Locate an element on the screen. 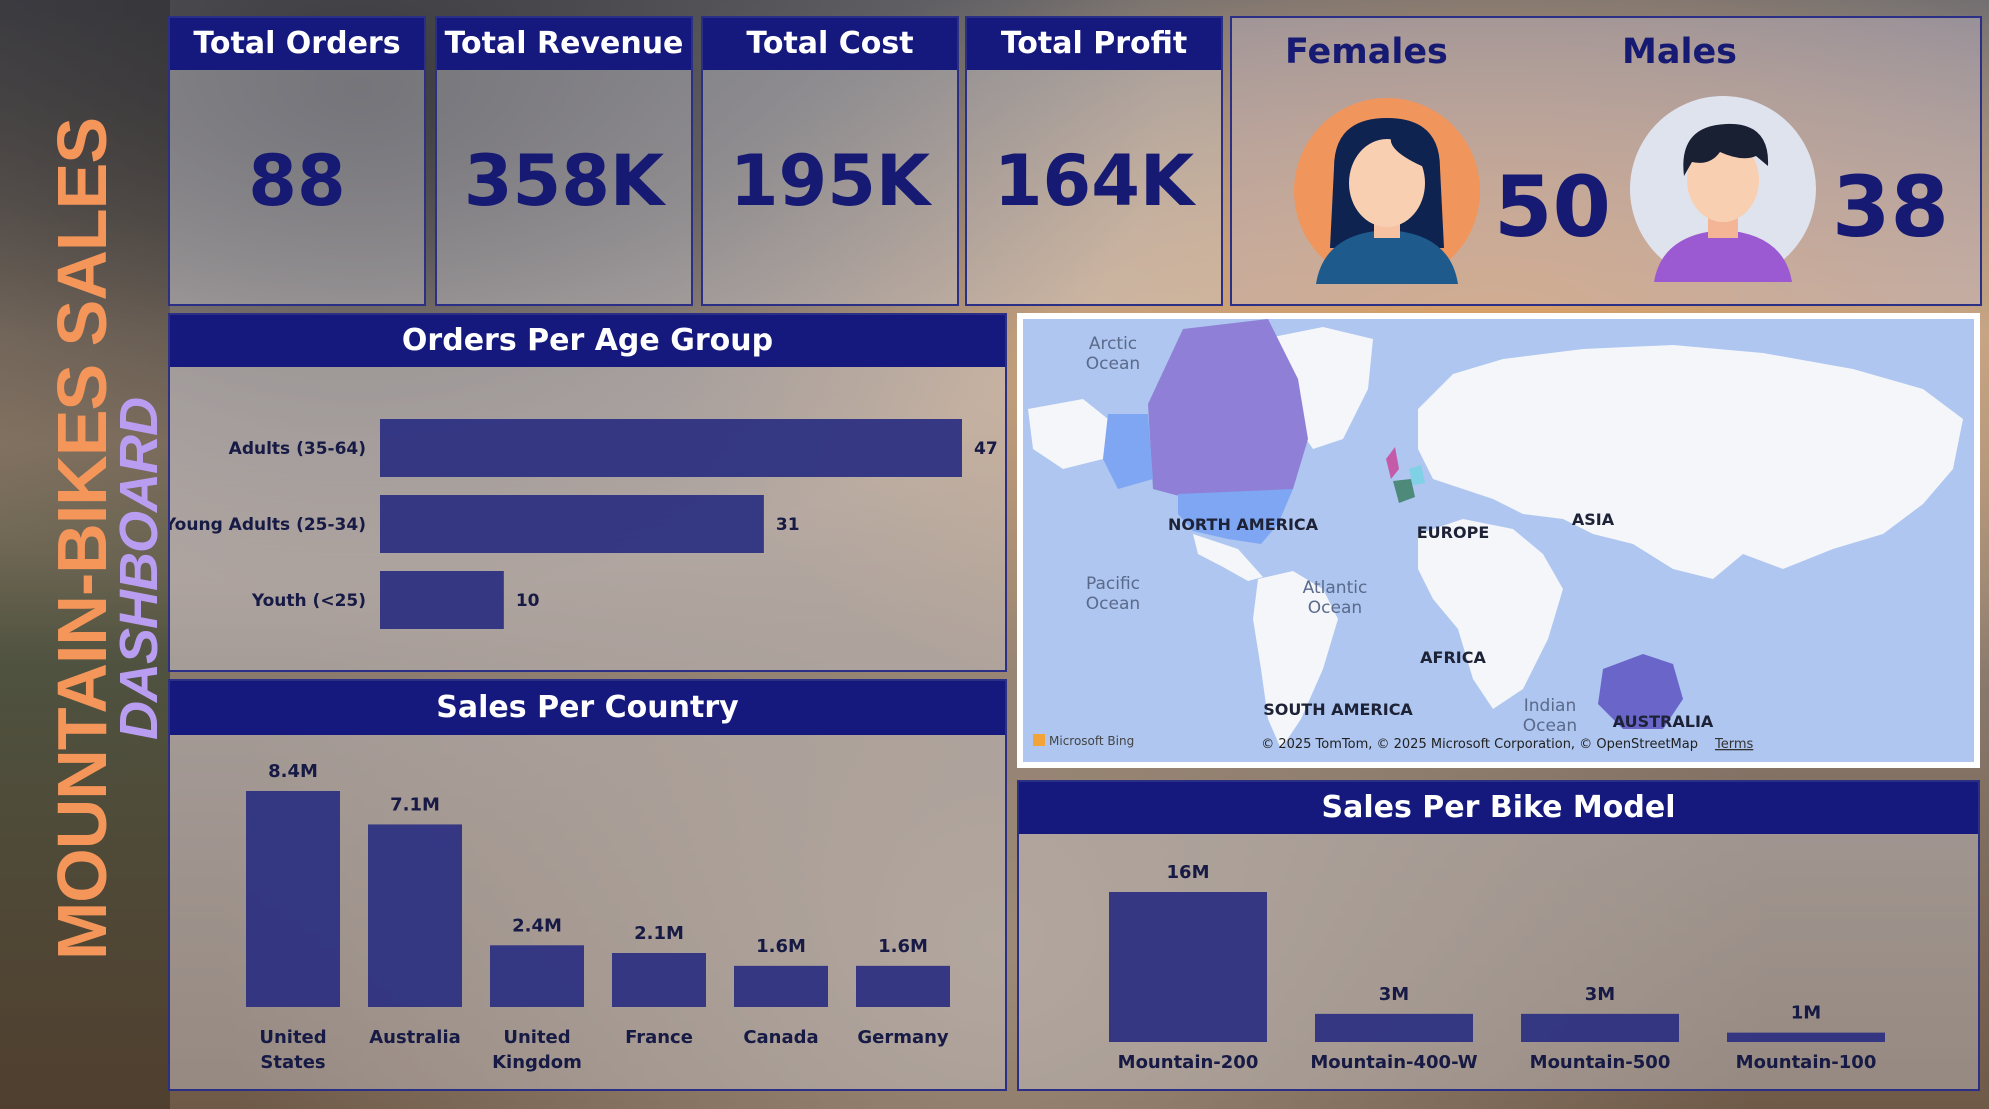  map-terms-link: Terms is located at coordinates (1734, 744).